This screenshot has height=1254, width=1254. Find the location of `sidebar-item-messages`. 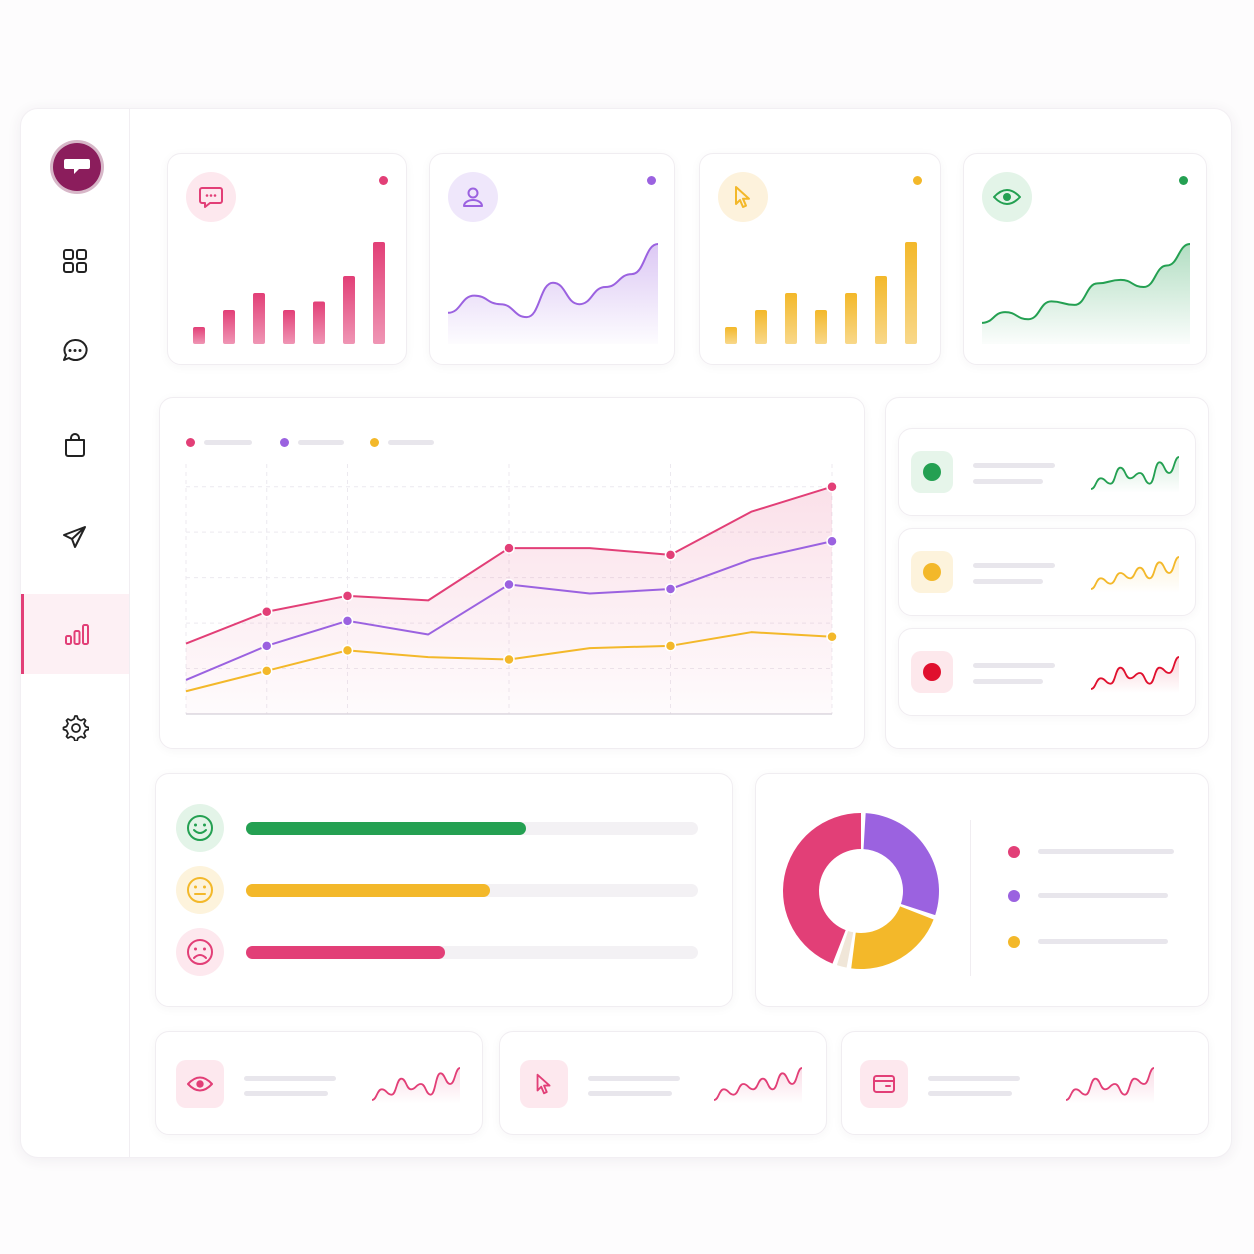

sidebar-item-messages is located at coordinates (75, 351).